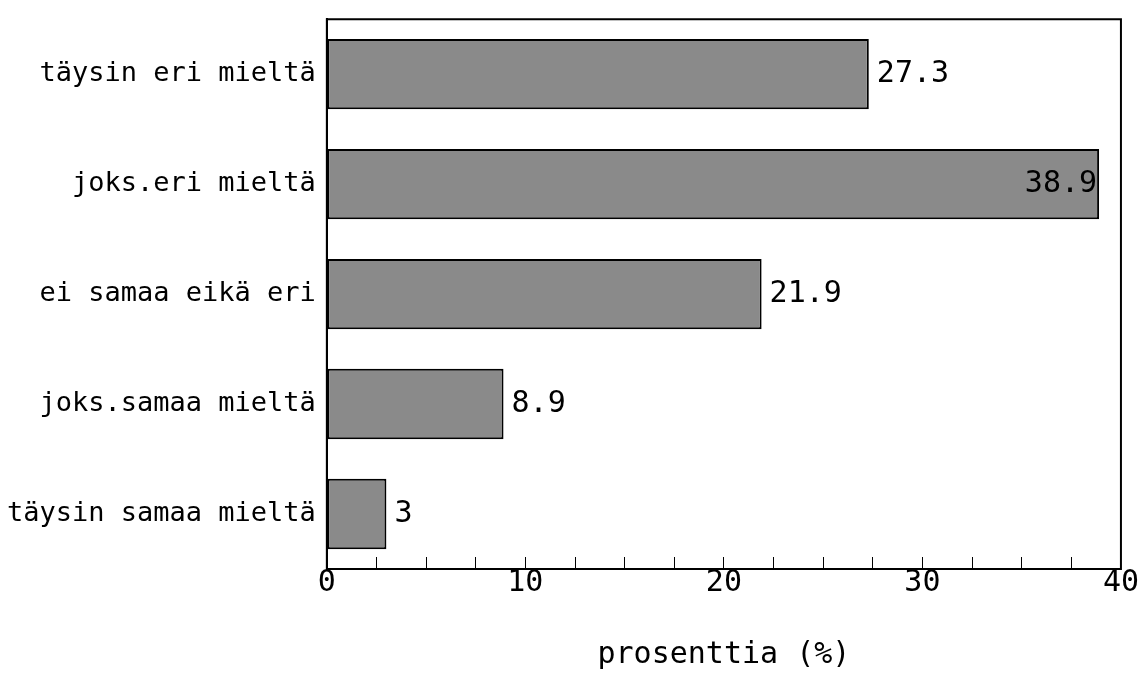 The height and width of the screenshot is (687, 1147). Describe the element at coordinates (161, 512) in the screenshot. I see `y-tick-label: täysin samaa mieltä` at that location.